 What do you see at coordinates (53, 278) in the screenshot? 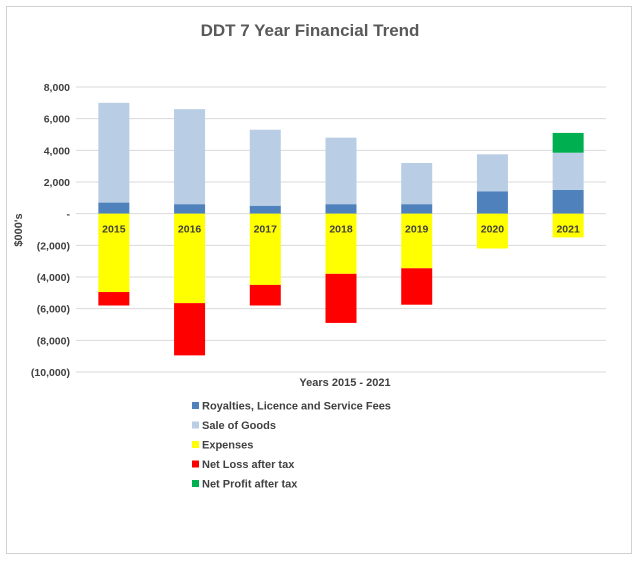
I see `y-tick-label: (4,000)` at bounding box center [53, 278].